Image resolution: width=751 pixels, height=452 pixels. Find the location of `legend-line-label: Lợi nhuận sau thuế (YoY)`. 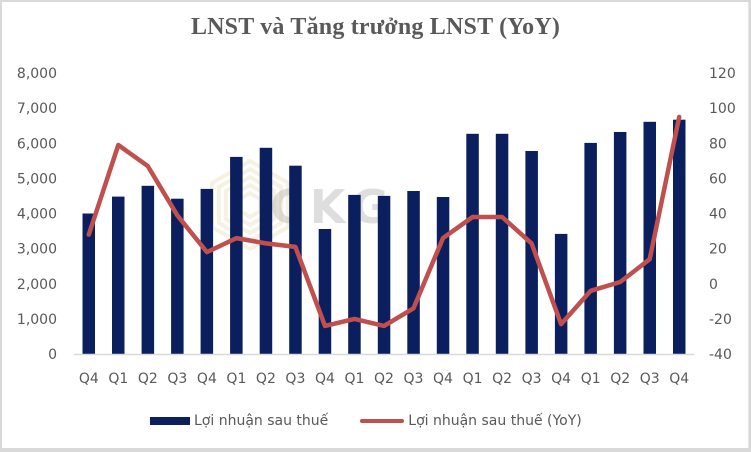

legend-line-label: Lợi nhuận sau thuế (YoY) is located at coordinates (495, 421).